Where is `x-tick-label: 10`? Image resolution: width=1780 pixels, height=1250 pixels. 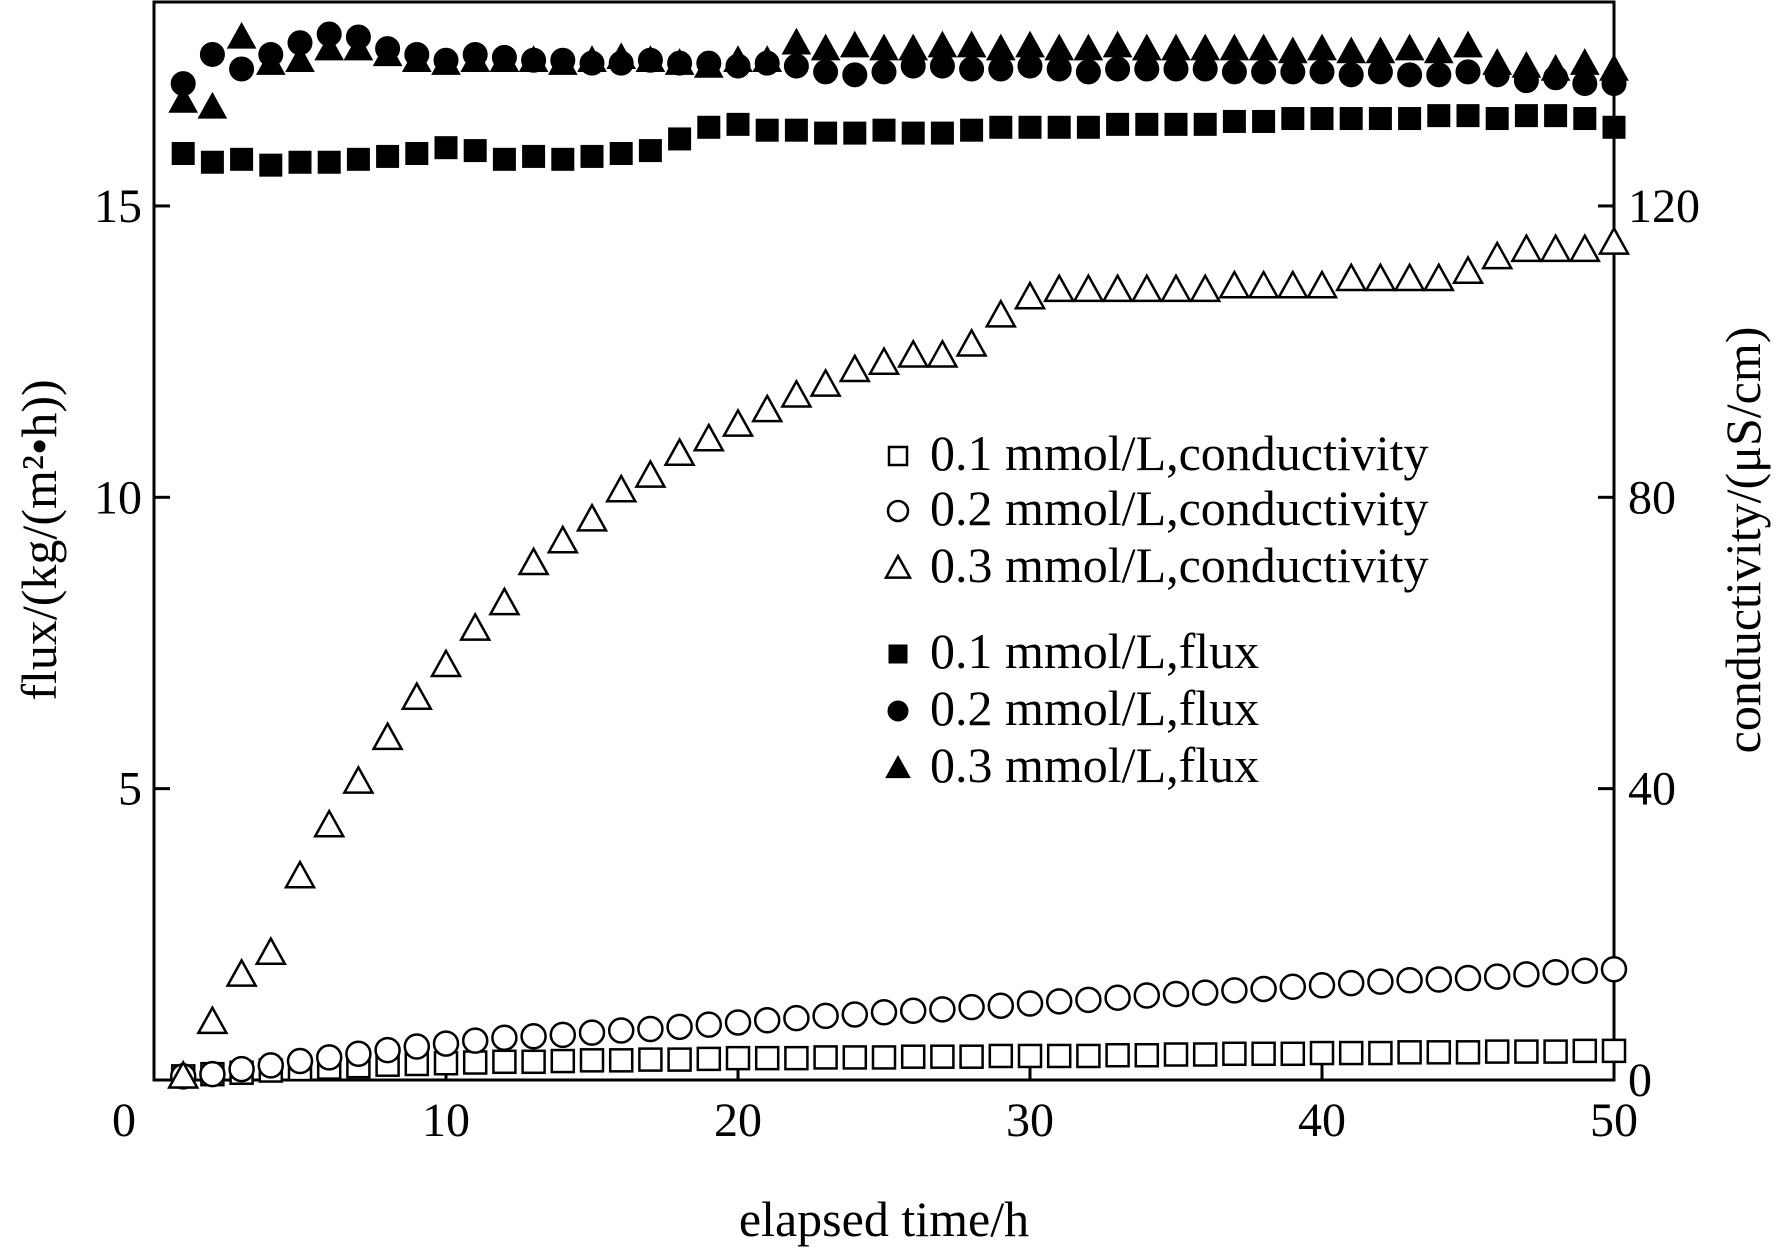 x-tick-label: 10 is located at coordinates (446, 1120).